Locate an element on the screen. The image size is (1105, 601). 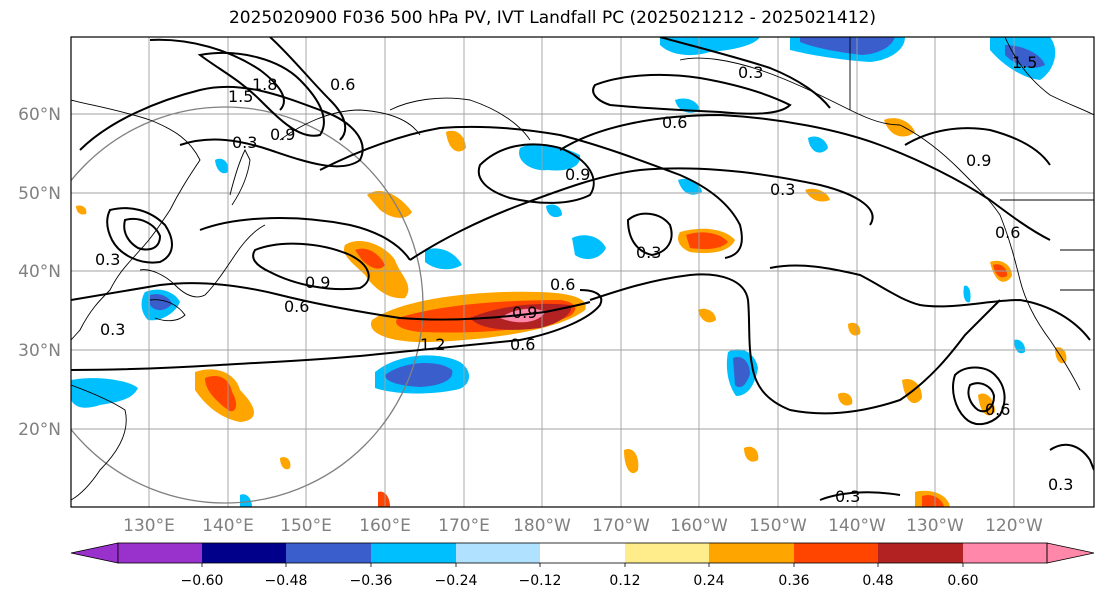
lon-label: 170°W is located at coordinates (621, 526).